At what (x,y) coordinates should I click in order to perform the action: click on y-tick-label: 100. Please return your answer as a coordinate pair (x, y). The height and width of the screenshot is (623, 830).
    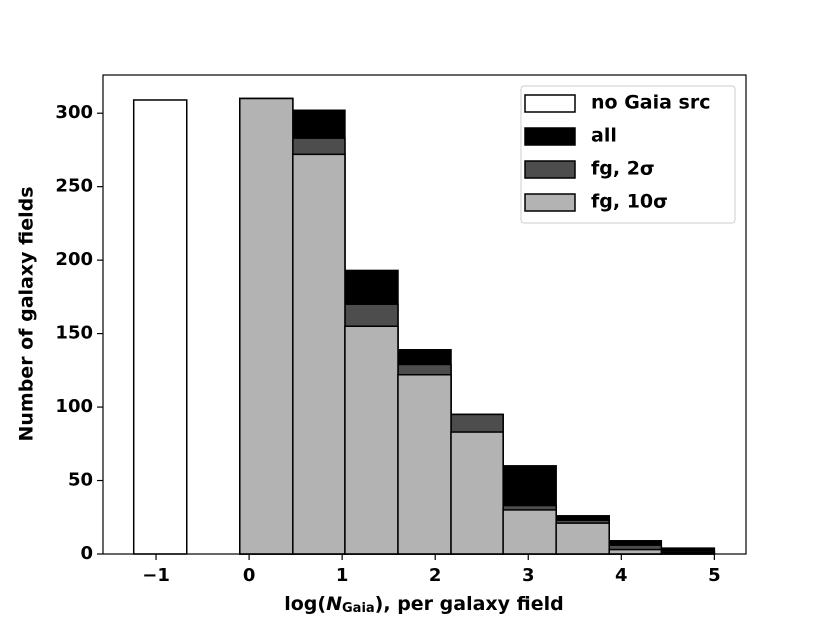
    Looking at the image, I should click on (74, 406).